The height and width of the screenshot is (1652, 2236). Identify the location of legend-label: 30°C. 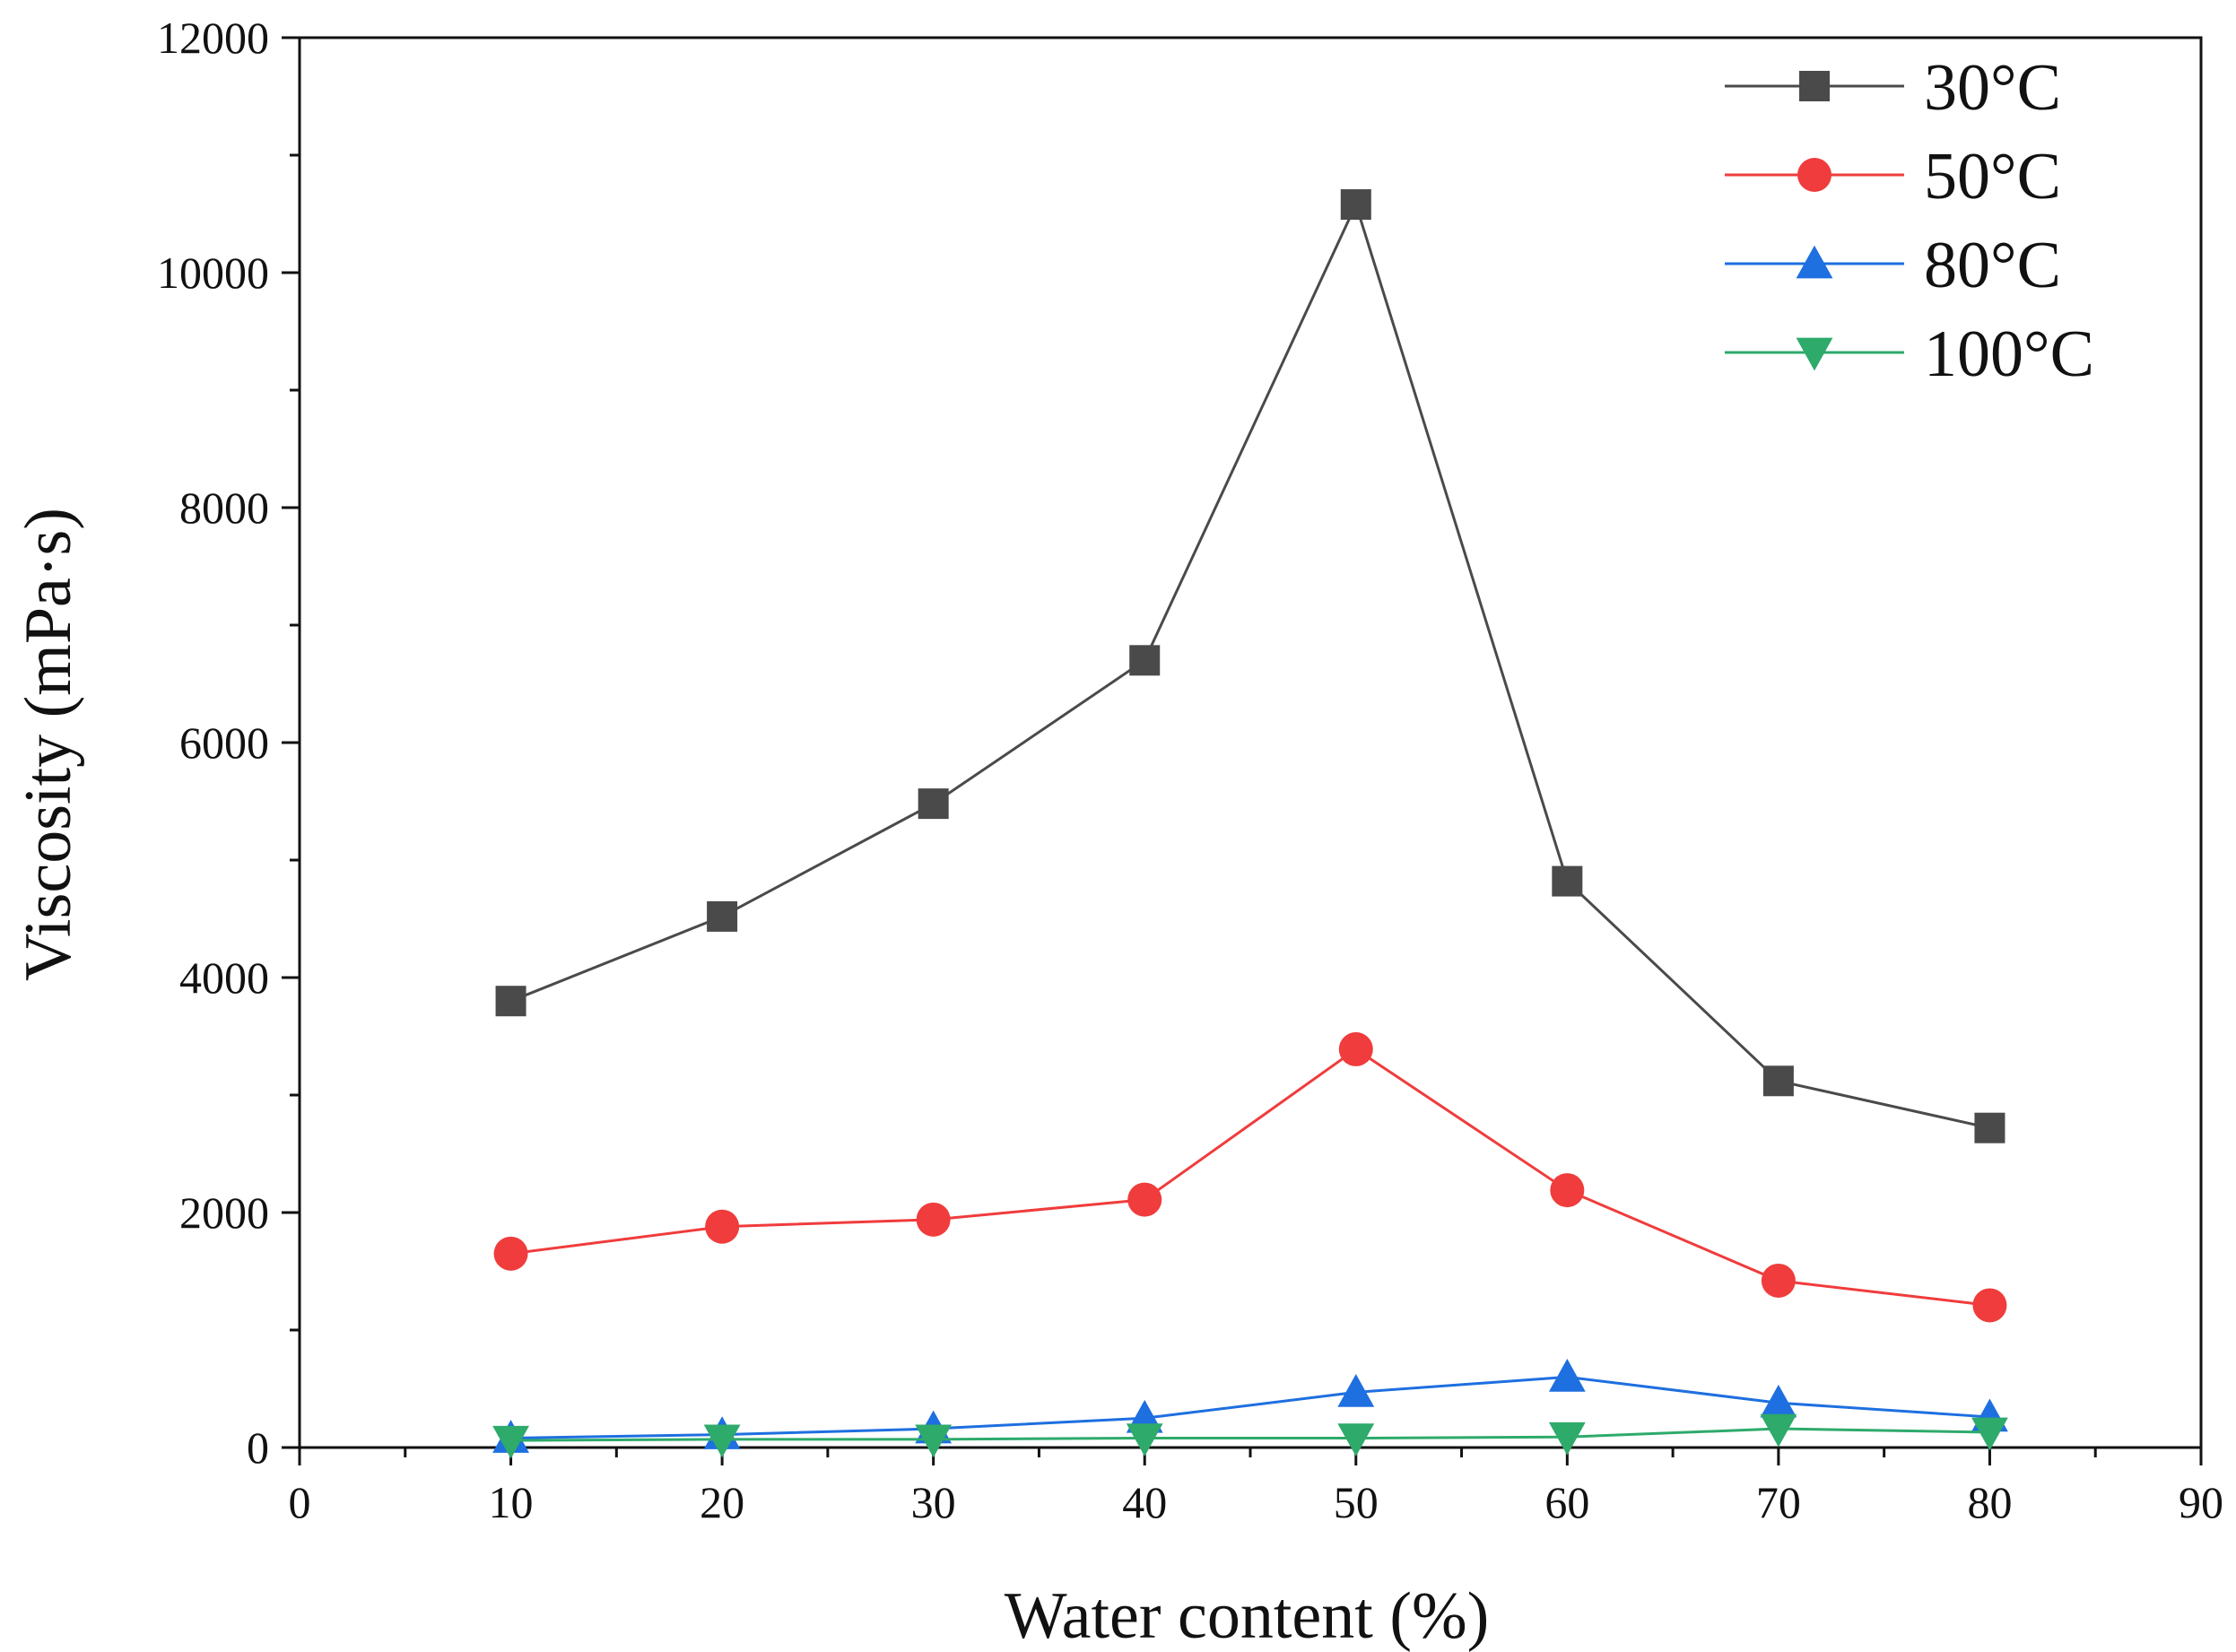
(1992, 88).